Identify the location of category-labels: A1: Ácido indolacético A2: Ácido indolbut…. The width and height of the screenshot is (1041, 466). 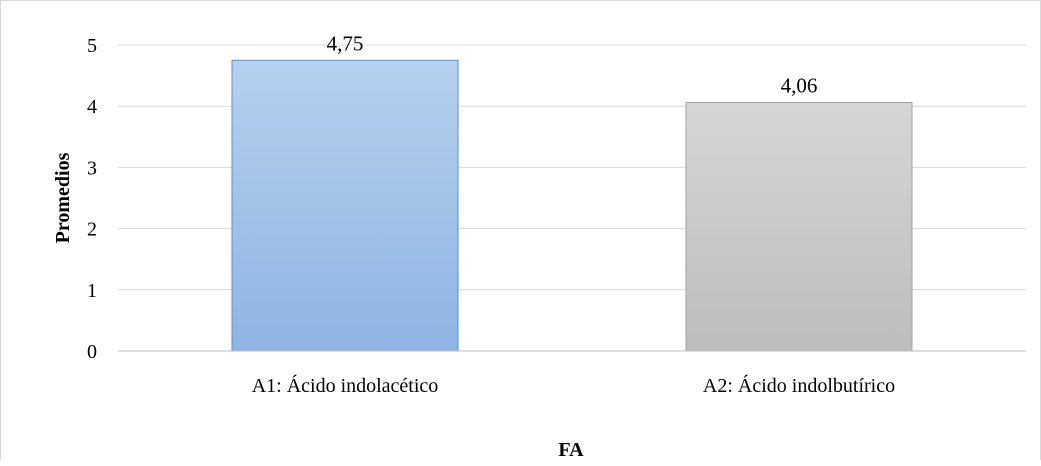
(573, 385).